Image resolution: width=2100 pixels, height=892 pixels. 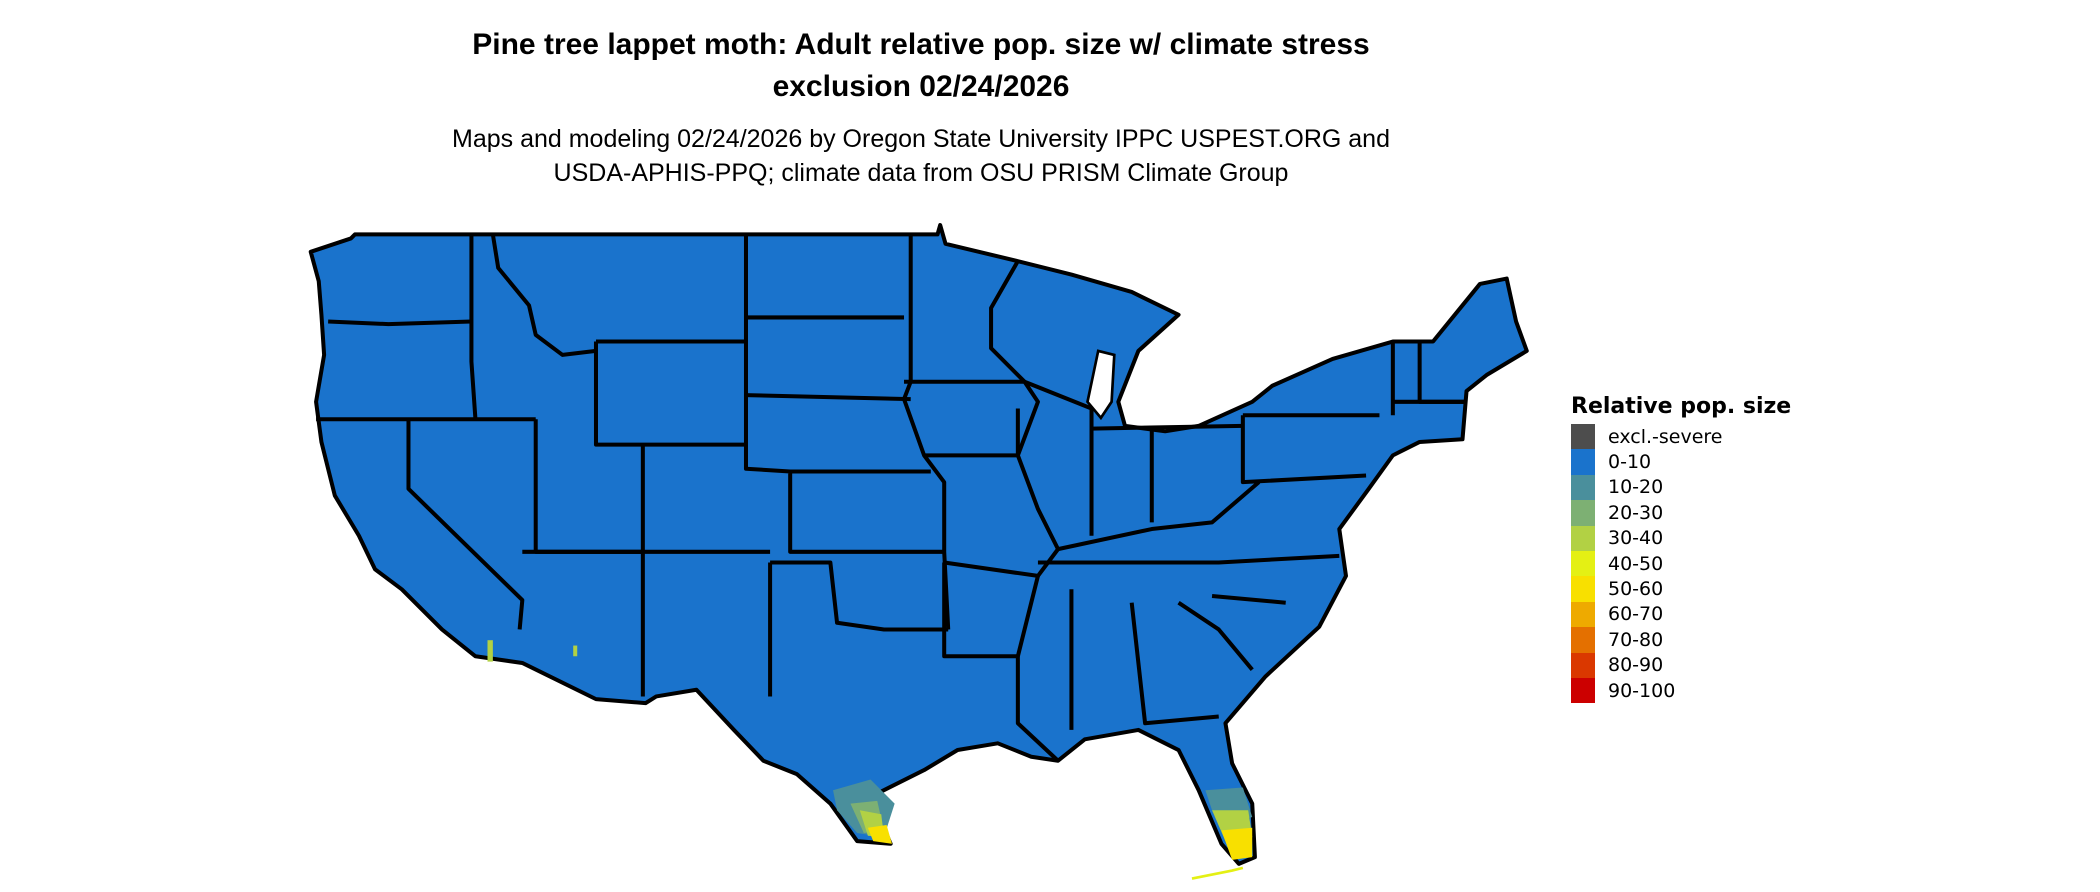 I want to click on legend-item: 10-20, so click(x=1681, y=487).